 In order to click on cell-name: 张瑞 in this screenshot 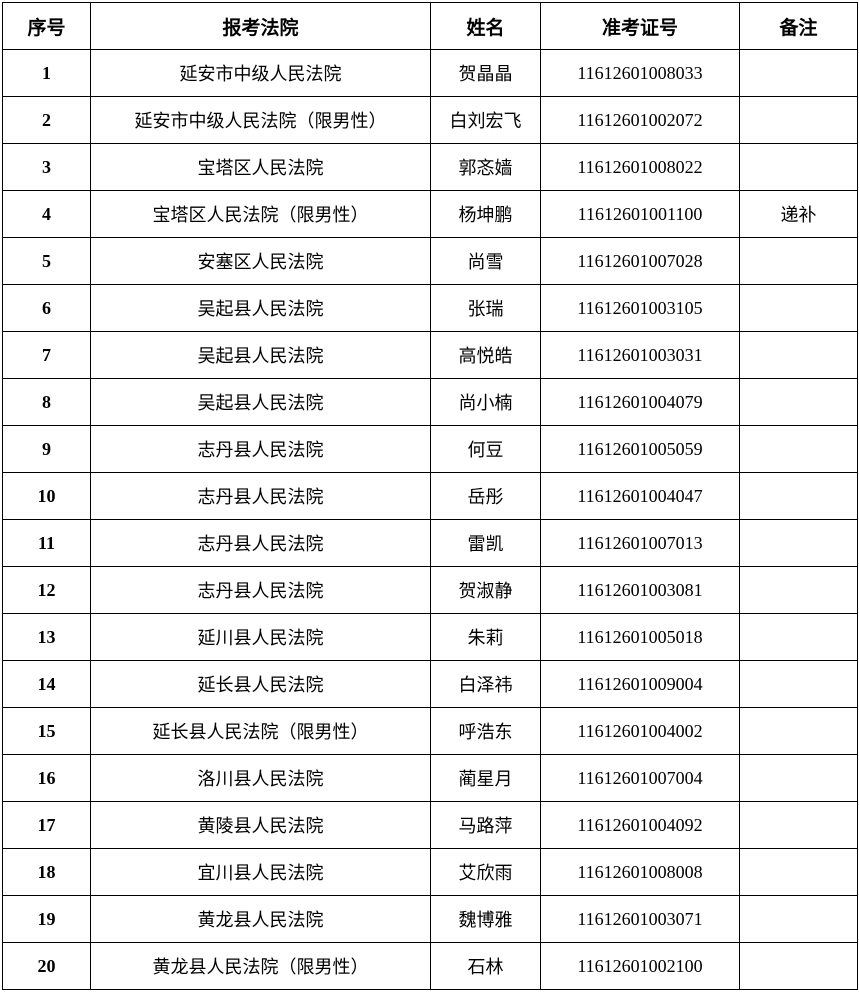, I will do `click(485, 308)`.